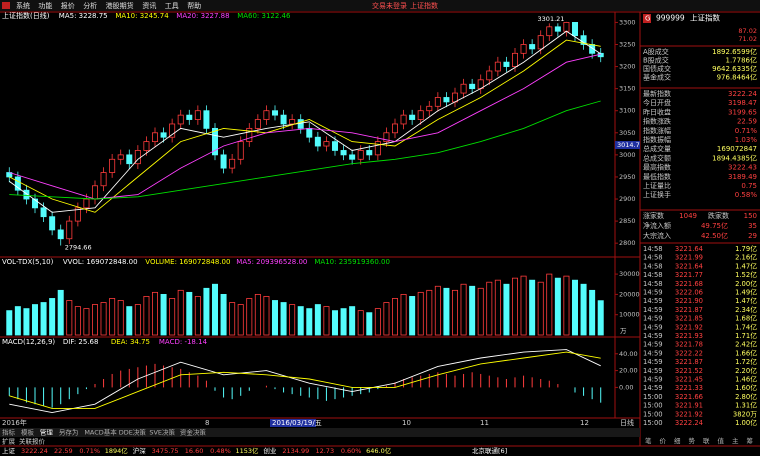  Describe the element at coordinates (9, 432) in the screenshot. I see `tab: 指标` at that location.